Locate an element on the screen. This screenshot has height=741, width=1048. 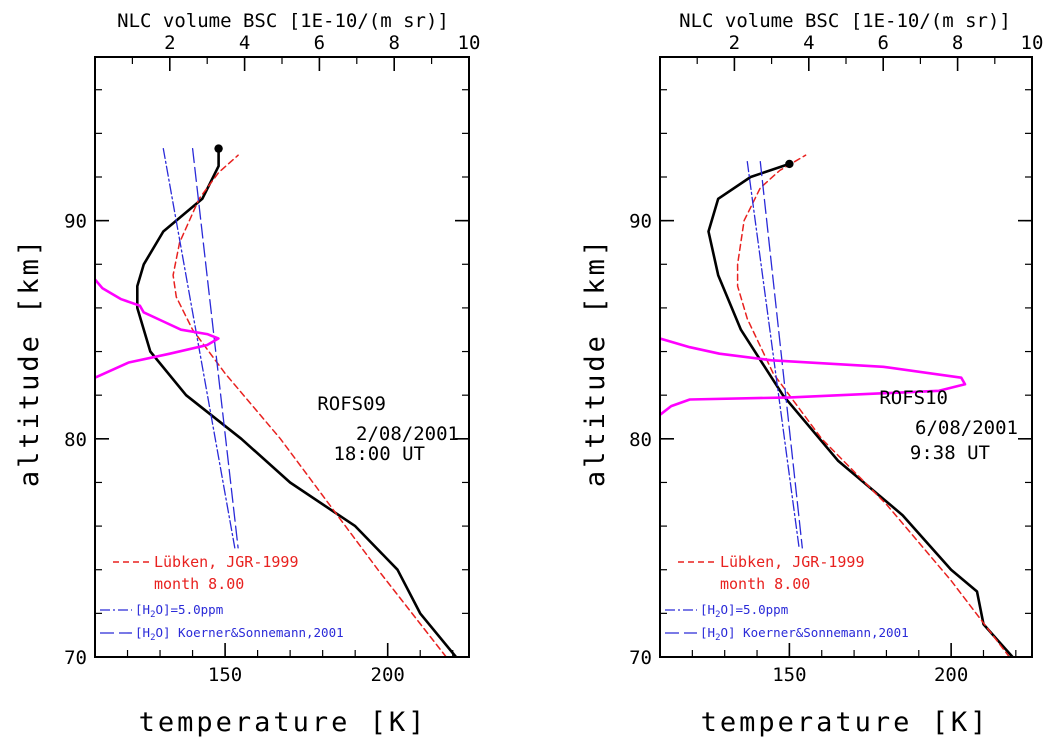
right-y-tick-label: 70 is located at coordinates (640, 658).